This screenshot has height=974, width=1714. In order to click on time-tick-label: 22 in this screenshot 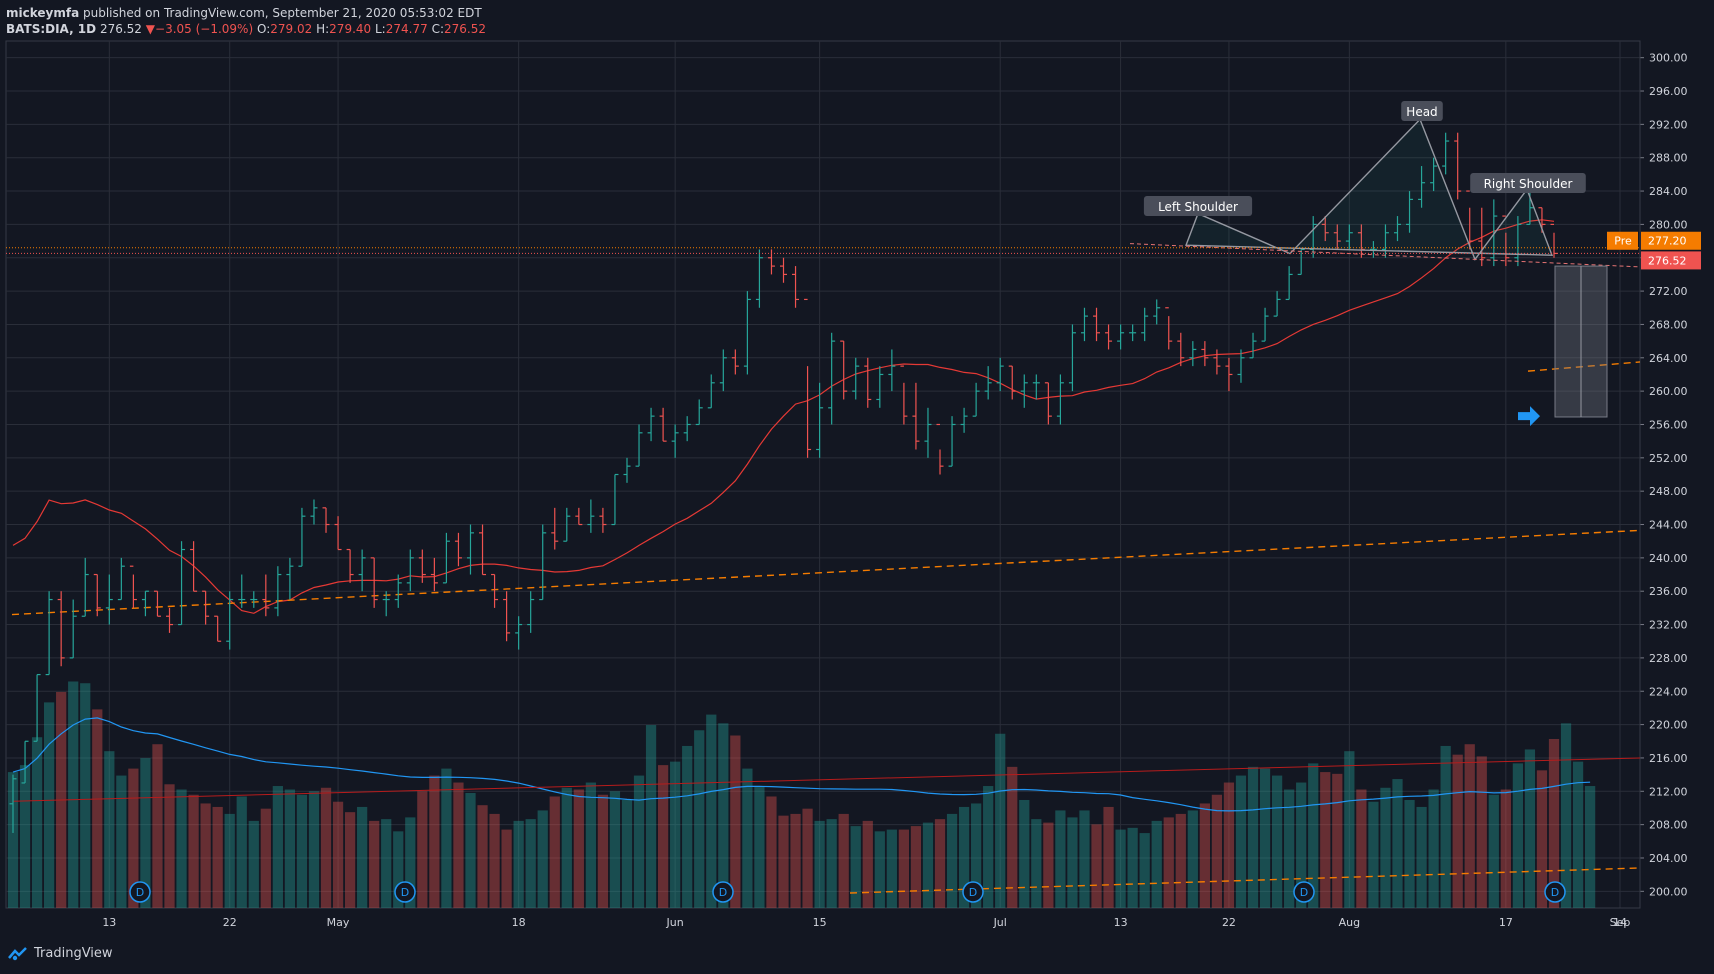, I will do `click(1229, 922)`.